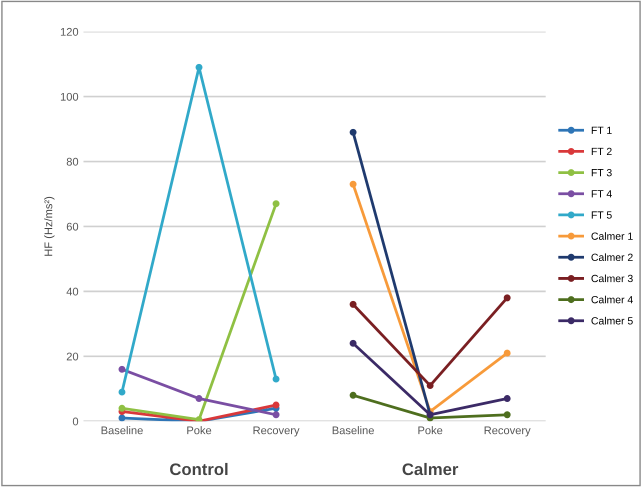  I want to click on legend-label: FT 3, so click(602, 172).